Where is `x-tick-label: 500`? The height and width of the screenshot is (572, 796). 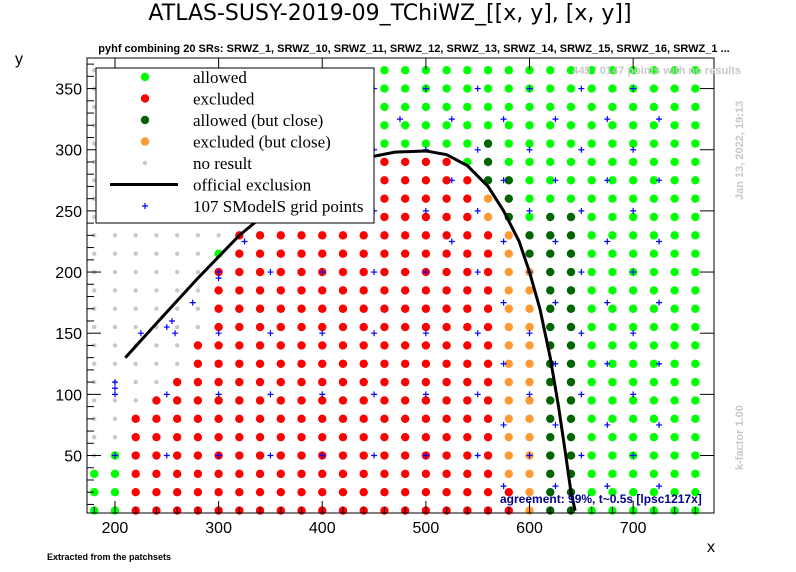
x-tick-label: 500 is located at coordinates (426, 528).